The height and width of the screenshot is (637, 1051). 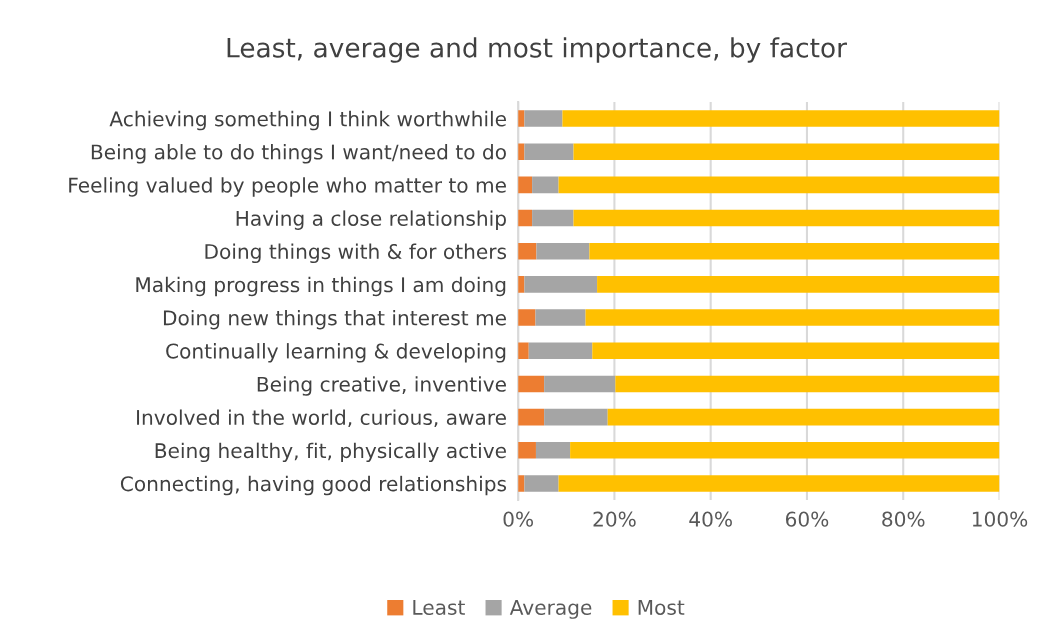 I want to click on legend-label: Most, so click(x=661, y=607).